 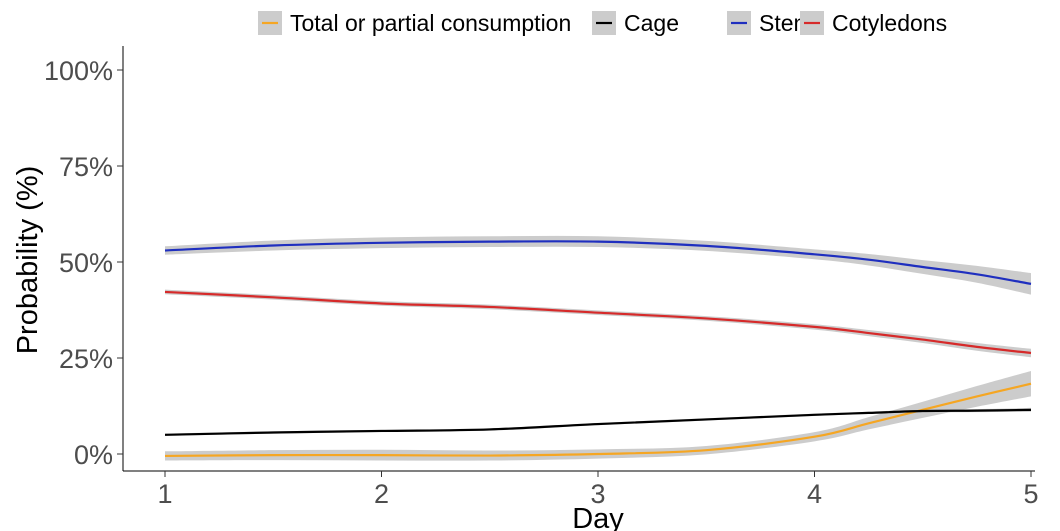 What do you see at coordinates (651, 23) in the screenshot?
I see `legend-label: Cage` at bounding box center [651, 23].